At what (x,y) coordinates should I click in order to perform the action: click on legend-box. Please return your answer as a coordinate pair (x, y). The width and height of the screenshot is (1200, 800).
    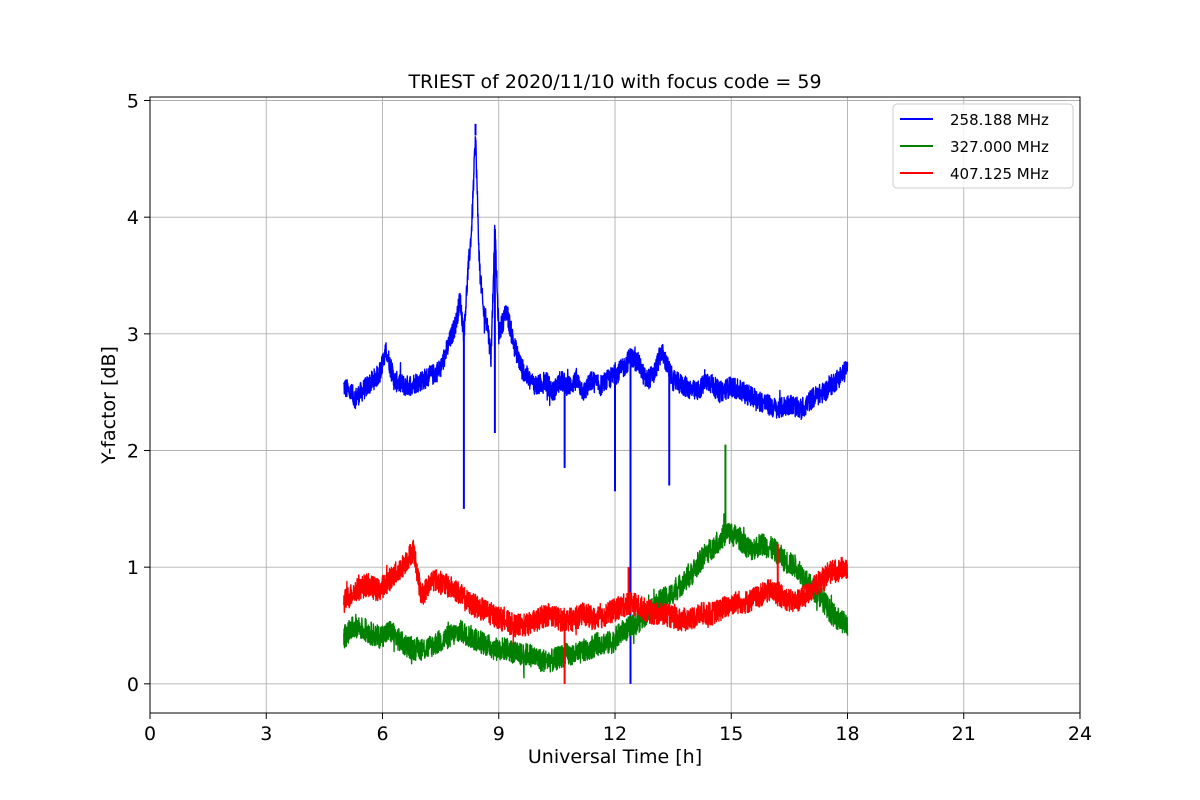
    Looking at the image, I should click on (983, 146).